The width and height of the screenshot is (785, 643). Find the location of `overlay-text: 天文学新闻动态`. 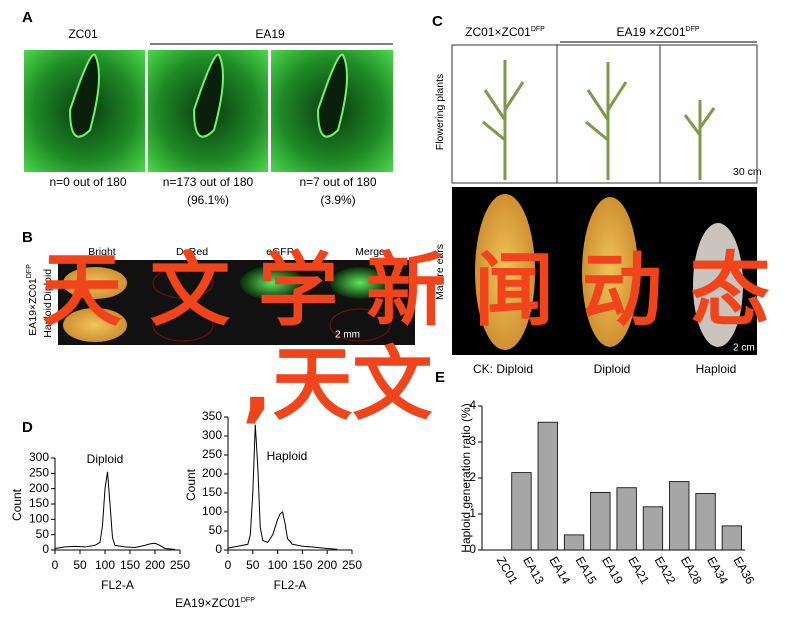

overlay-text: 天文学新闻动态 is located at coordinates (406, 290).